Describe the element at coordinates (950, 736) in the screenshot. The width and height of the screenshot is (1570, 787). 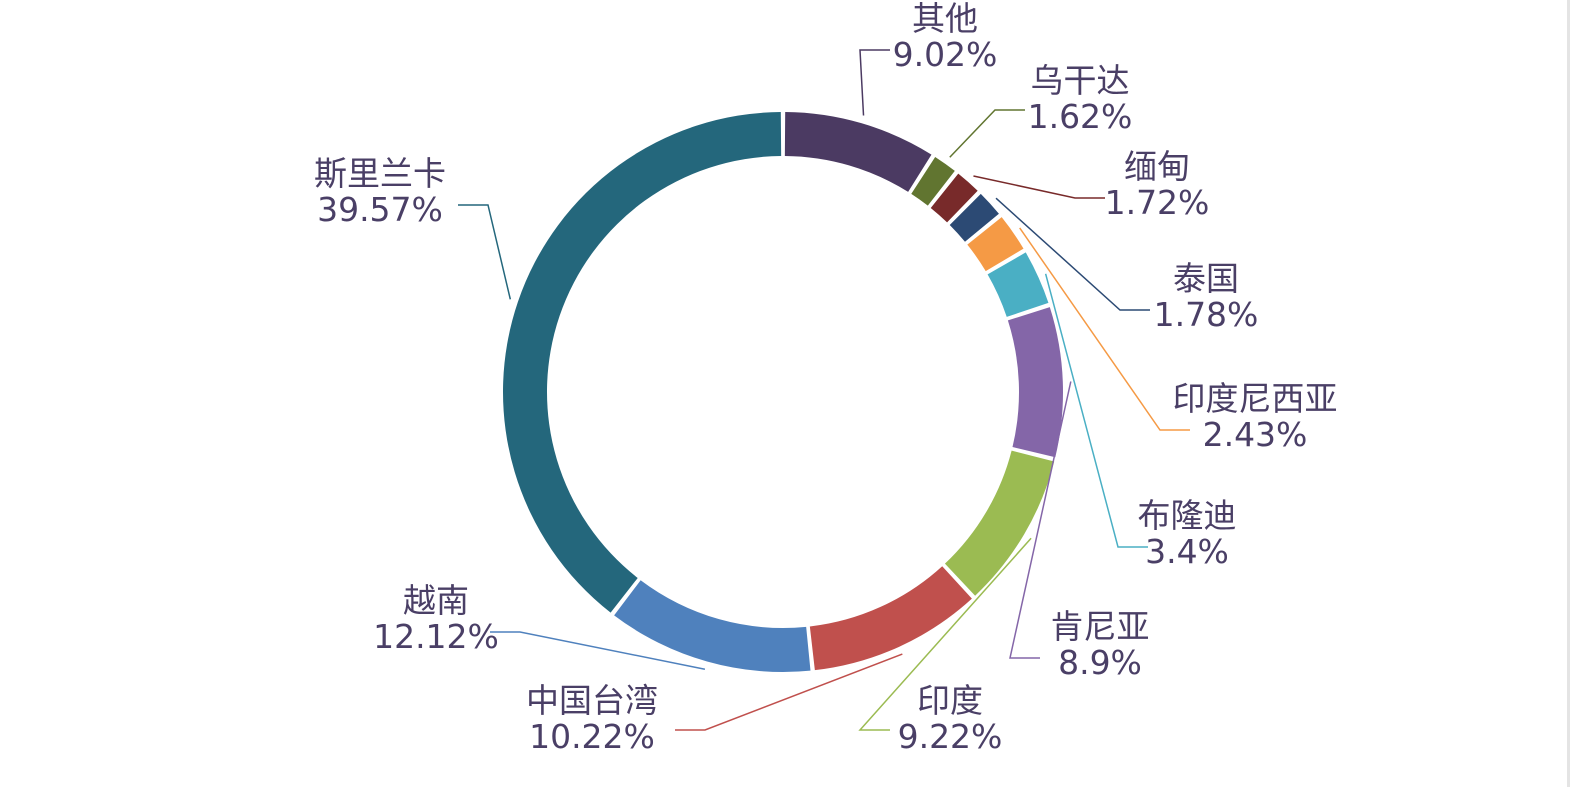
I see `slice-value-7: 9.22%` at that location.